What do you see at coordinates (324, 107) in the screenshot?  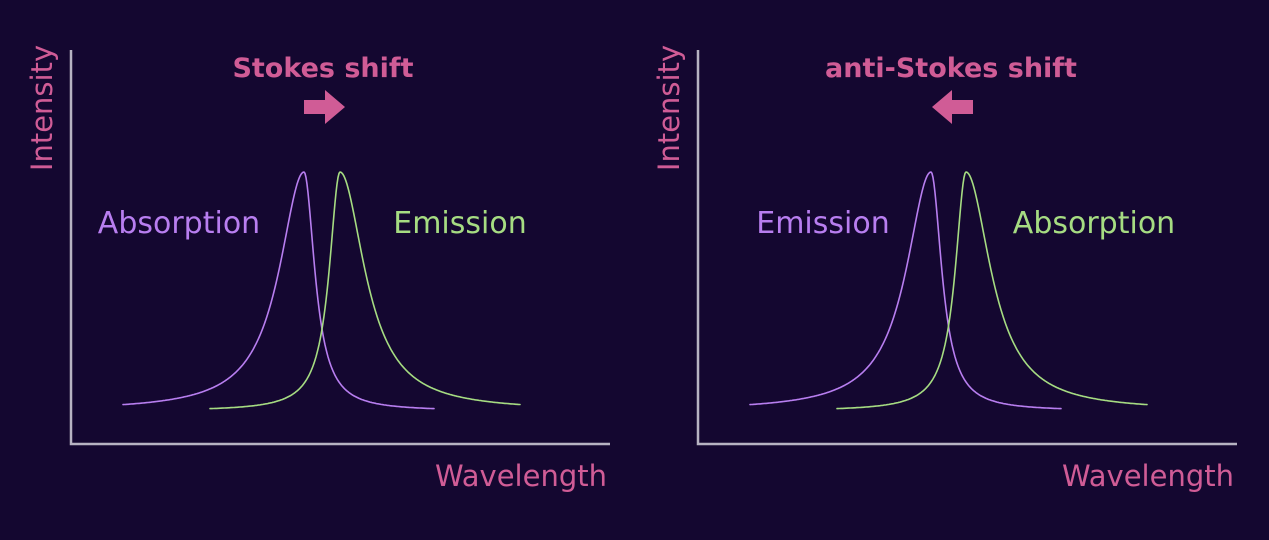 I see `arrow-right-icon` at bounding box center [324, 107].